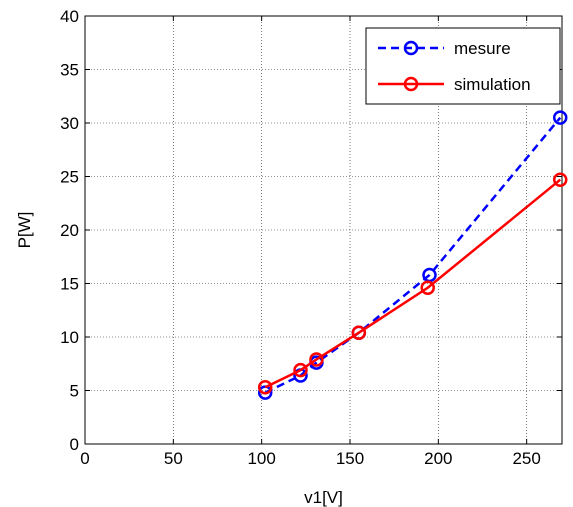 This screenshot has height=507, width=573. What do you see at coordinates (69, 123) in the screenshot?
I see `y-tick-label: 30` at bounding box center [69, 123].